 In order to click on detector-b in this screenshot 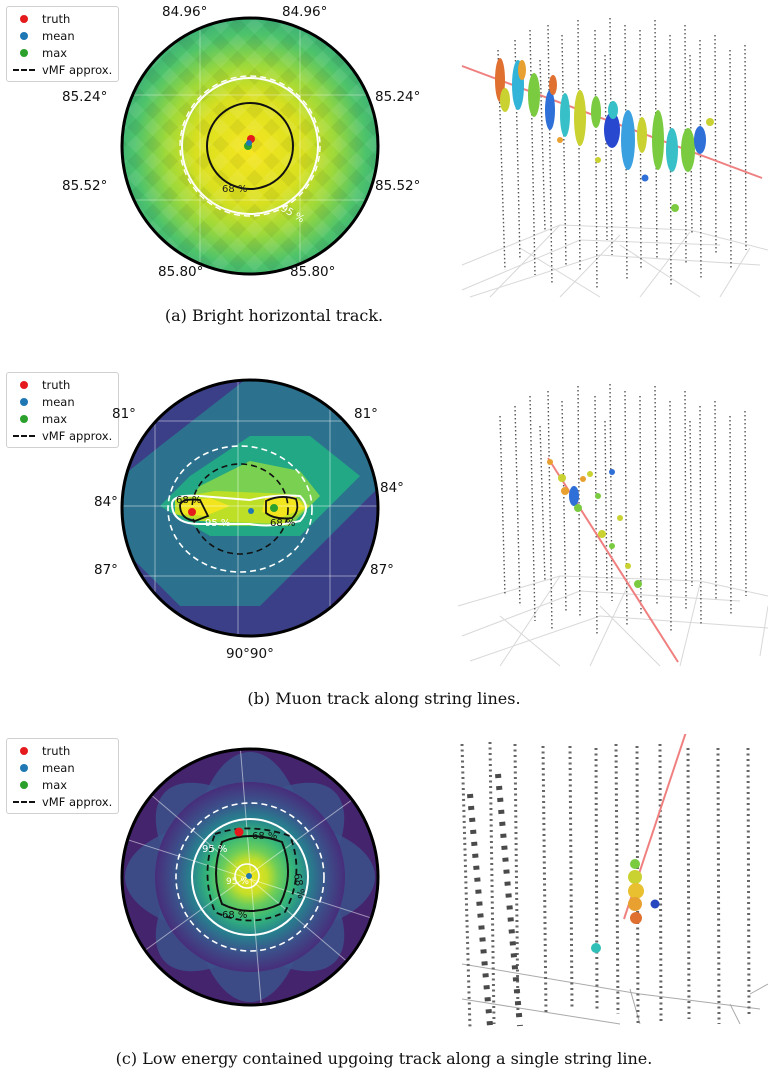, I will do `click(612, 525)`.